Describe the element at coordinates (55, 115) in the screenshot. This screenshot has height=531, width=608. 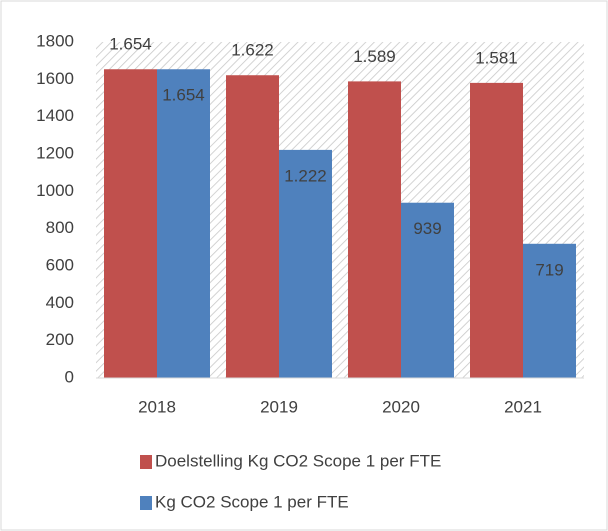
I see `y-tick-label: 1400` at that location.